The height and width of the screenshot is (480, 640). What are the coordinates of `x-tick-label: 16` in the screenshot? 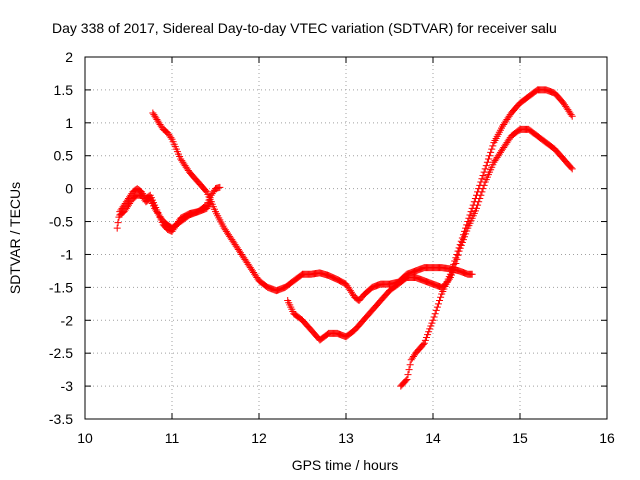 It's located at (607, 438).